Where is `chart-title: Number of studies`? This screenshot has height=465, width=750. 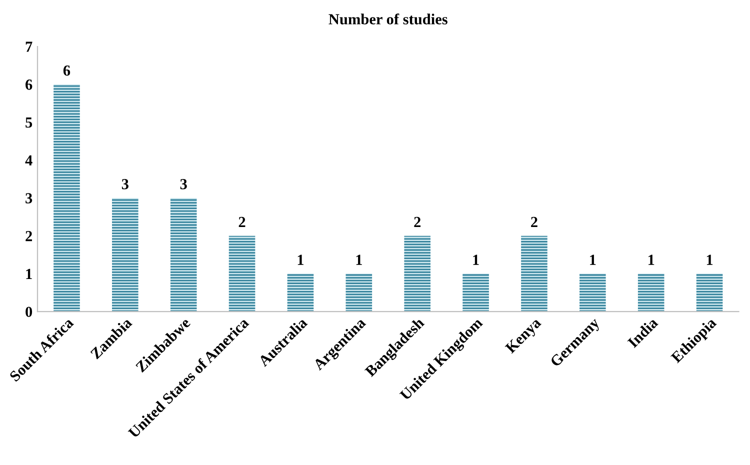
chart-title: Number of studies is located at coordinates (388, 19).